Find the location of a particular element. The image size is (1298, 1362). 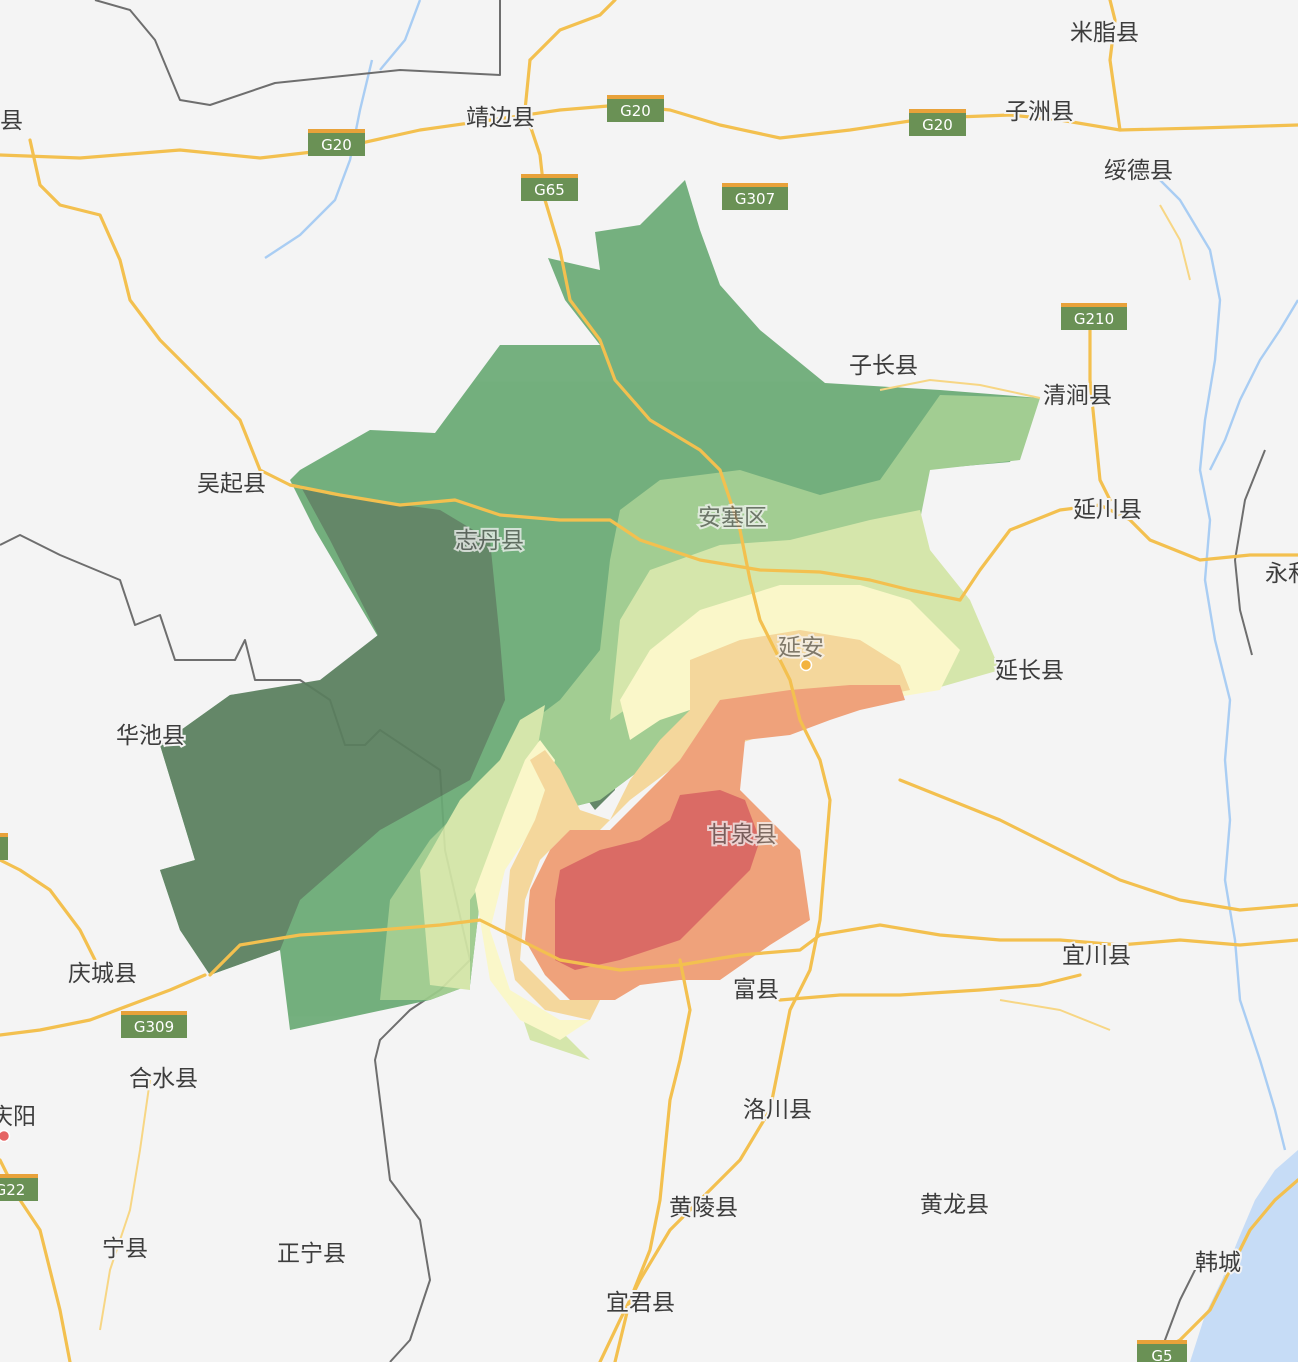

label-hancheng: 韩城 is located at coordinates (1218, 1263).